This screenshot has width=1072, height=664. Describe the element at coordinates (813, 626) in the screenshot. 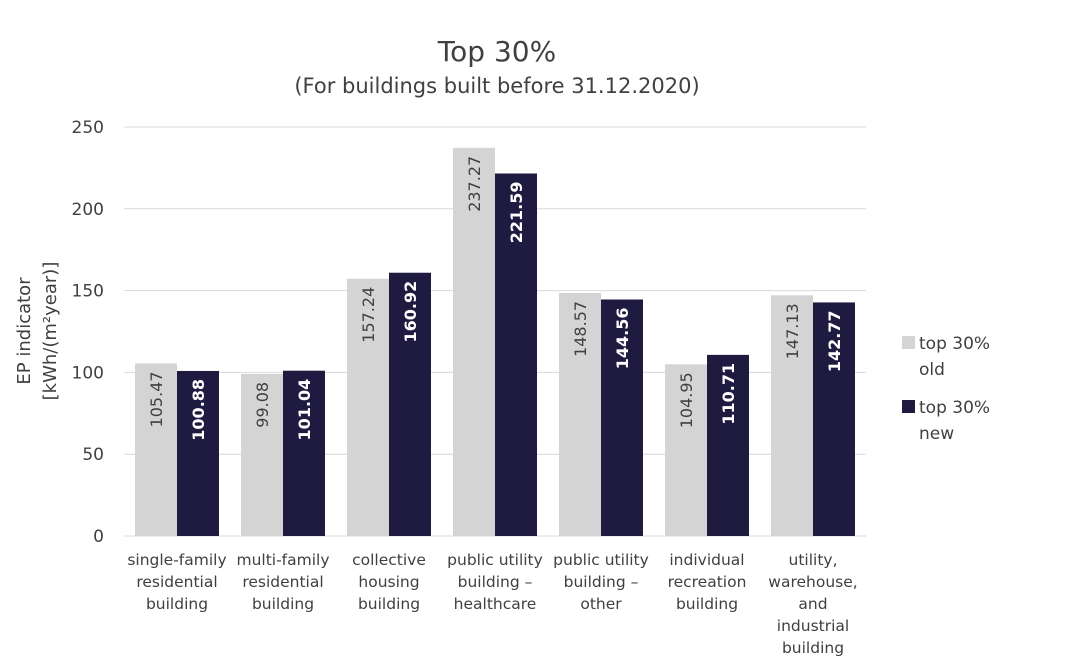

I see `category-label: industrial` at that location.